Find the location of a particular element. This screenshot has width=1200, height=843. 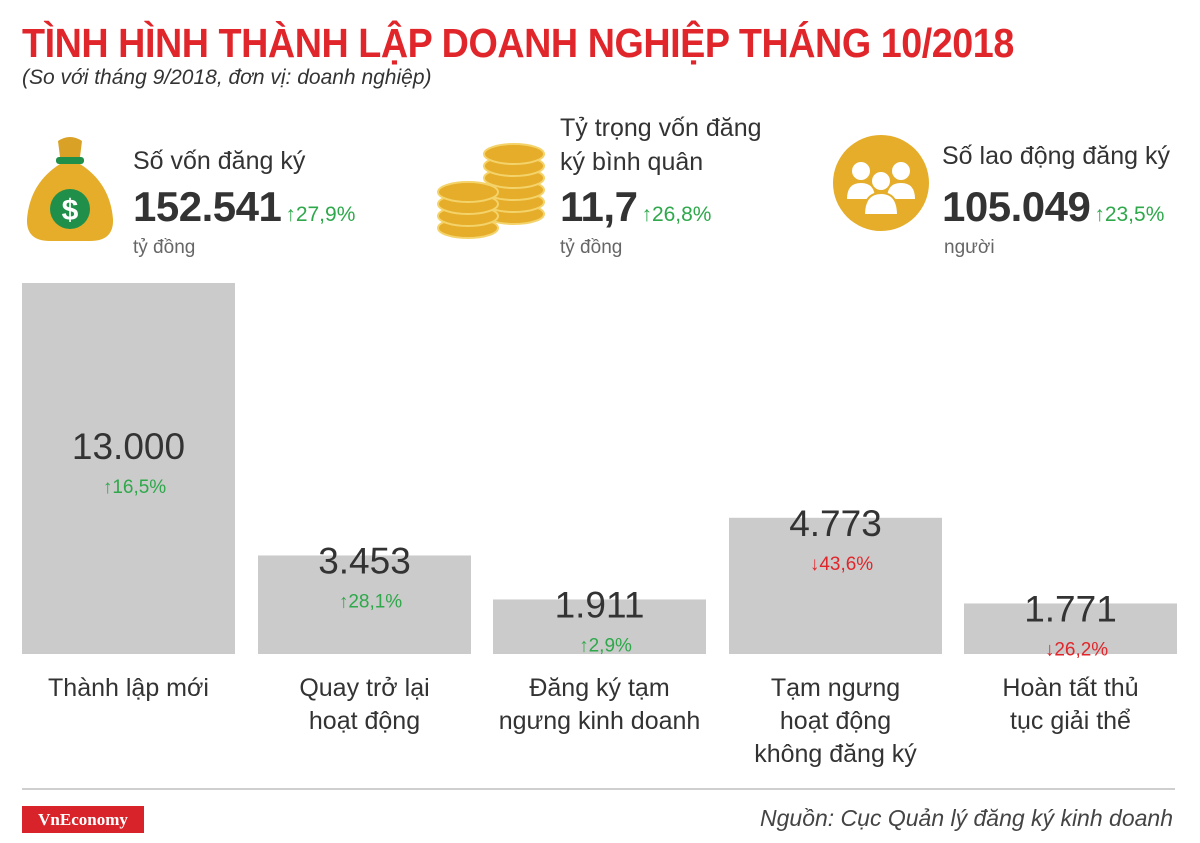

category-label: Quay trở lại is located at coordinates (364, 688).